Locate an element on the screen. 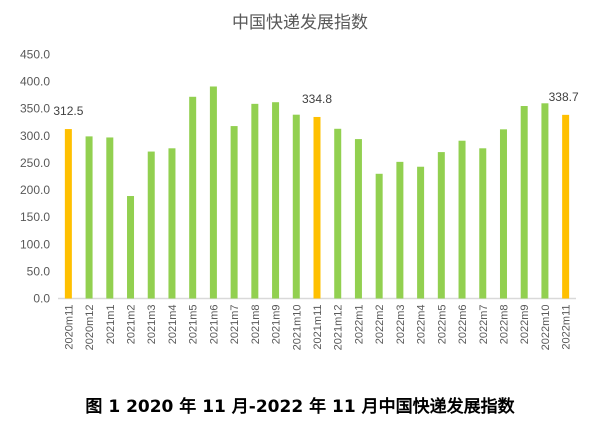 This screenshot has width=600, height=436. bar-2021m9 is located at coordinates (276, 200).